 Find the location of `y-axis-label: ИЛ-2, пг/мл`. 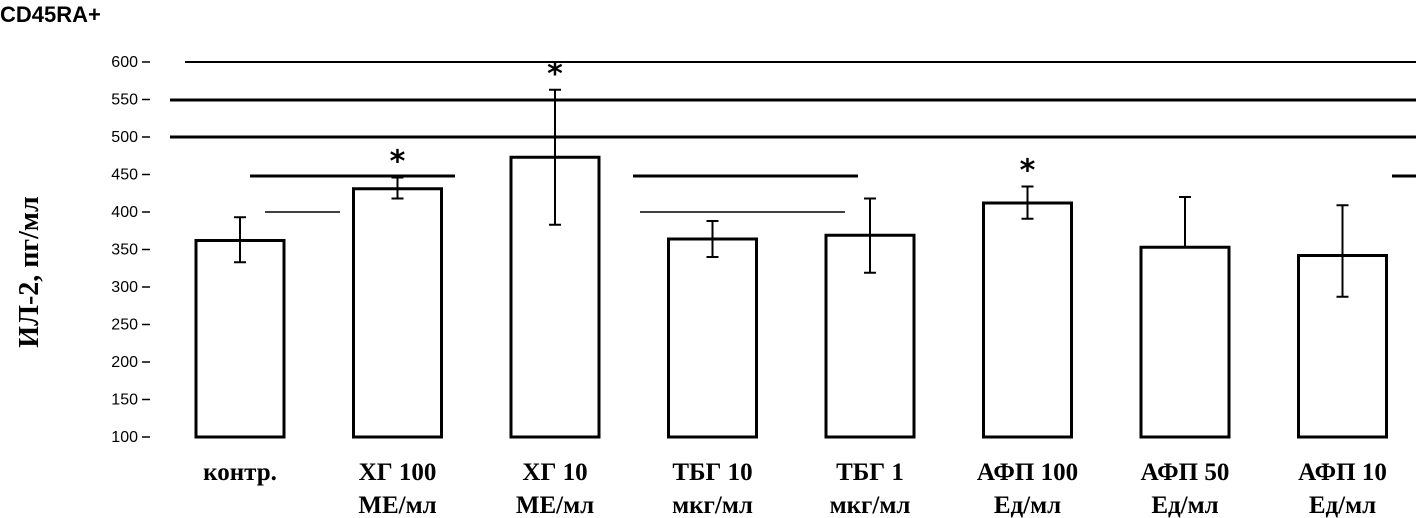

y-axis-label: ИЛ-2, пг/мл is located at coordinates (29, 271).